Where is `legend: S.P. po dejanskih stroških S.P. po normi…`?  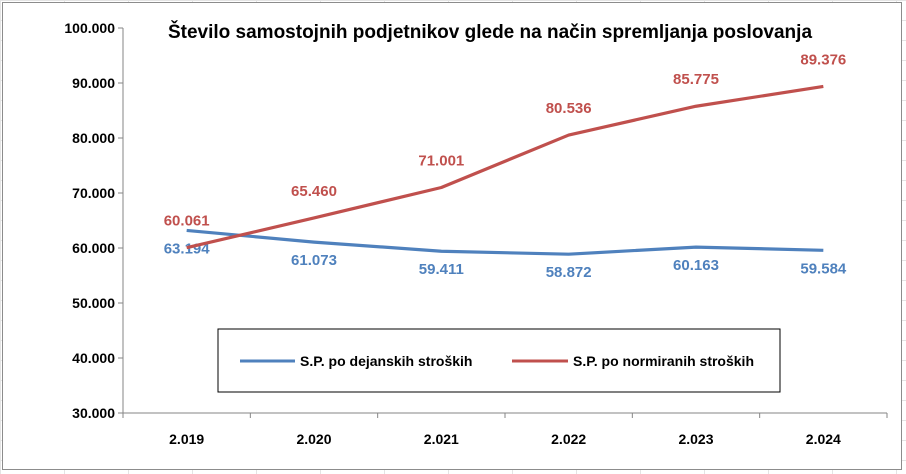
legend: S.P. po dejanskih stroških S.P. po normi… is located at coordinates (499, 360).